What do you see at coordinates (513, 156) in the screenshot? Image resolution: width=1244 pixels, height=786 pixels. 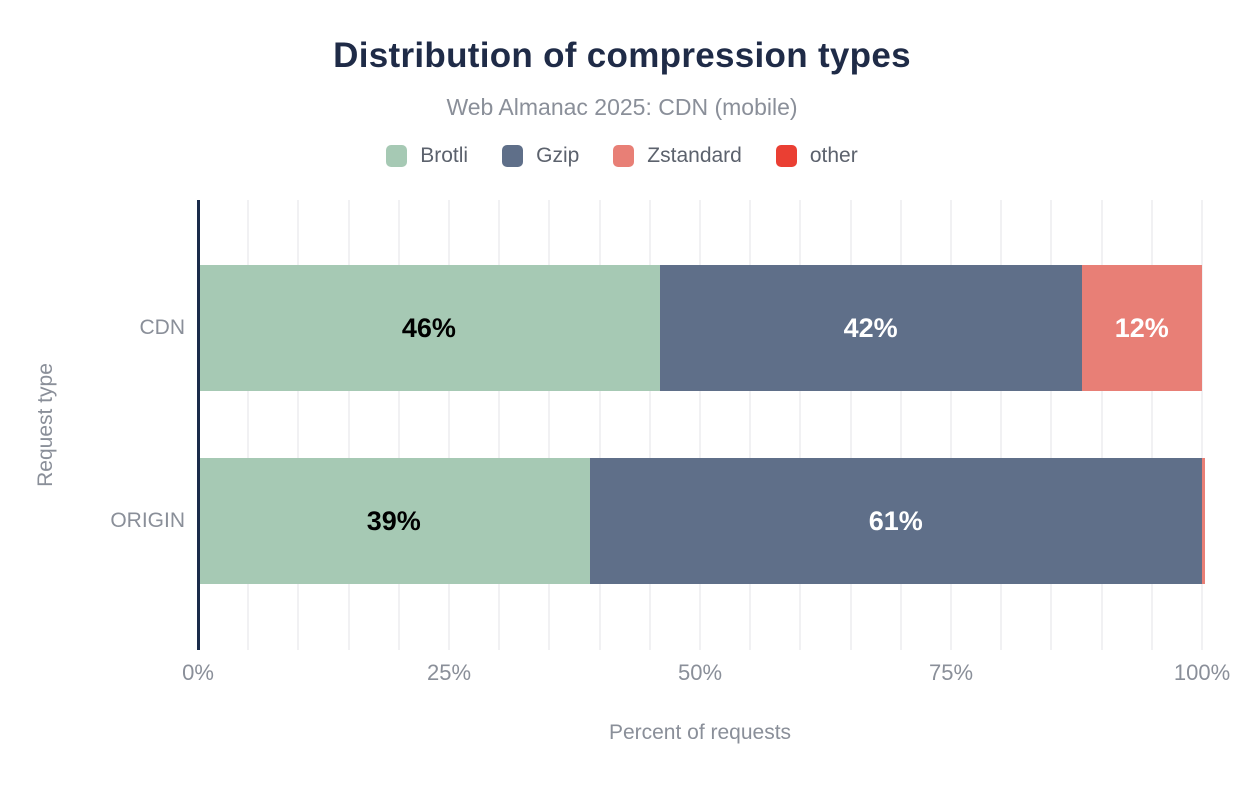 I see `legend-swatch-gzip` at bounding box center [513, 156].